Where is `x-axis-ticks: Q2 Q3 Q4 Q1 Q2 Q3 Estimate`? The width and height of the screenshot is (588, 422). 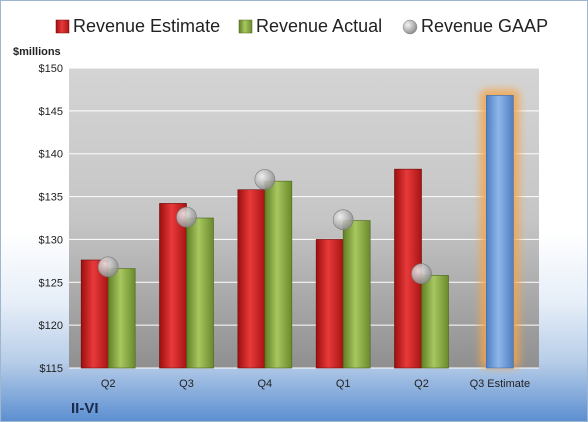
x-axis-ticks: Q2 Q3 Q4 Q1 Q2 Q3 Estimate is located at coordinates (315, 384).